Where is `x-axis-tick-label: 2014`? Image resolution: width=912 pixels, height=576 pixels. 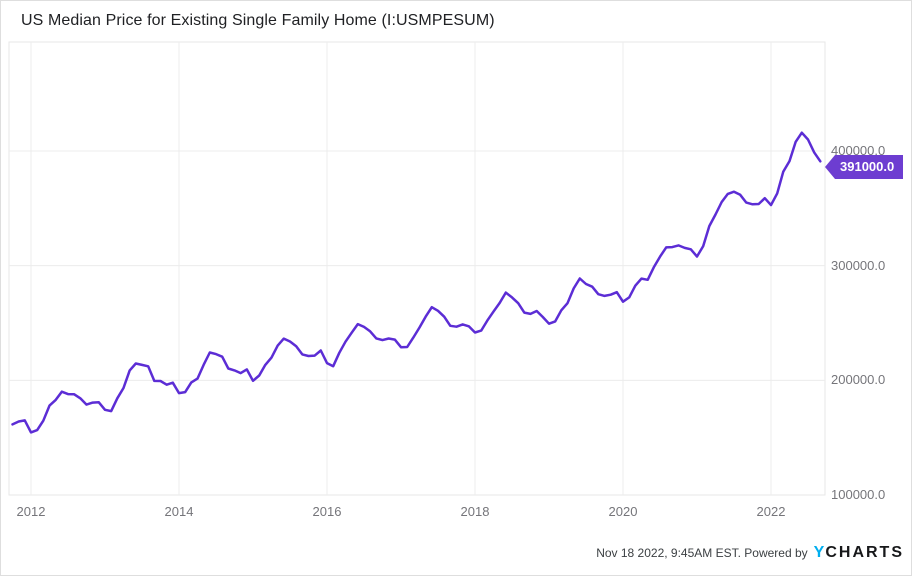
x-axis-tick-label: 2014 is located at coordinates (179, 511).